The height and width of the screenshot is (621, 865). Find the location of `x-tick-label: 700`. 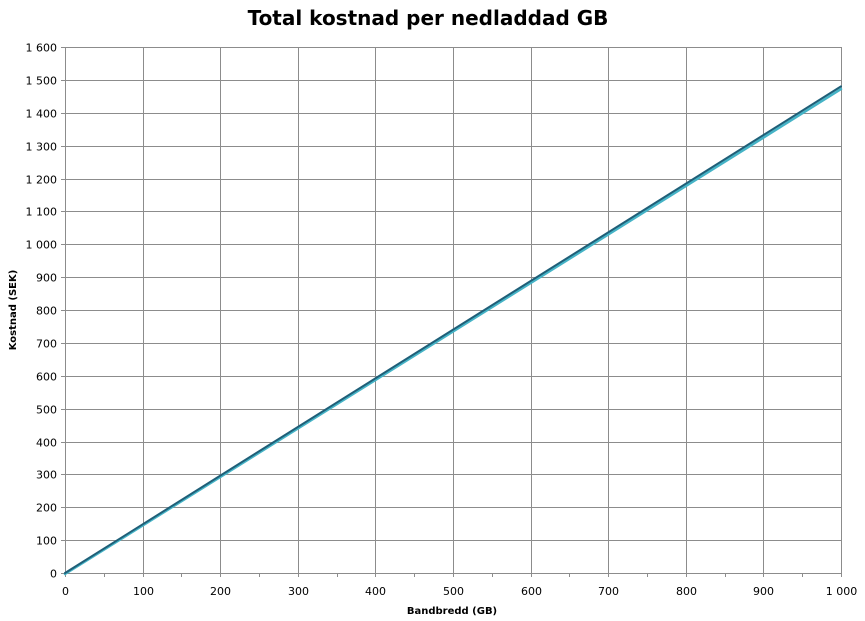

x-tick-label: 700 is located at coordinates (608, 591).